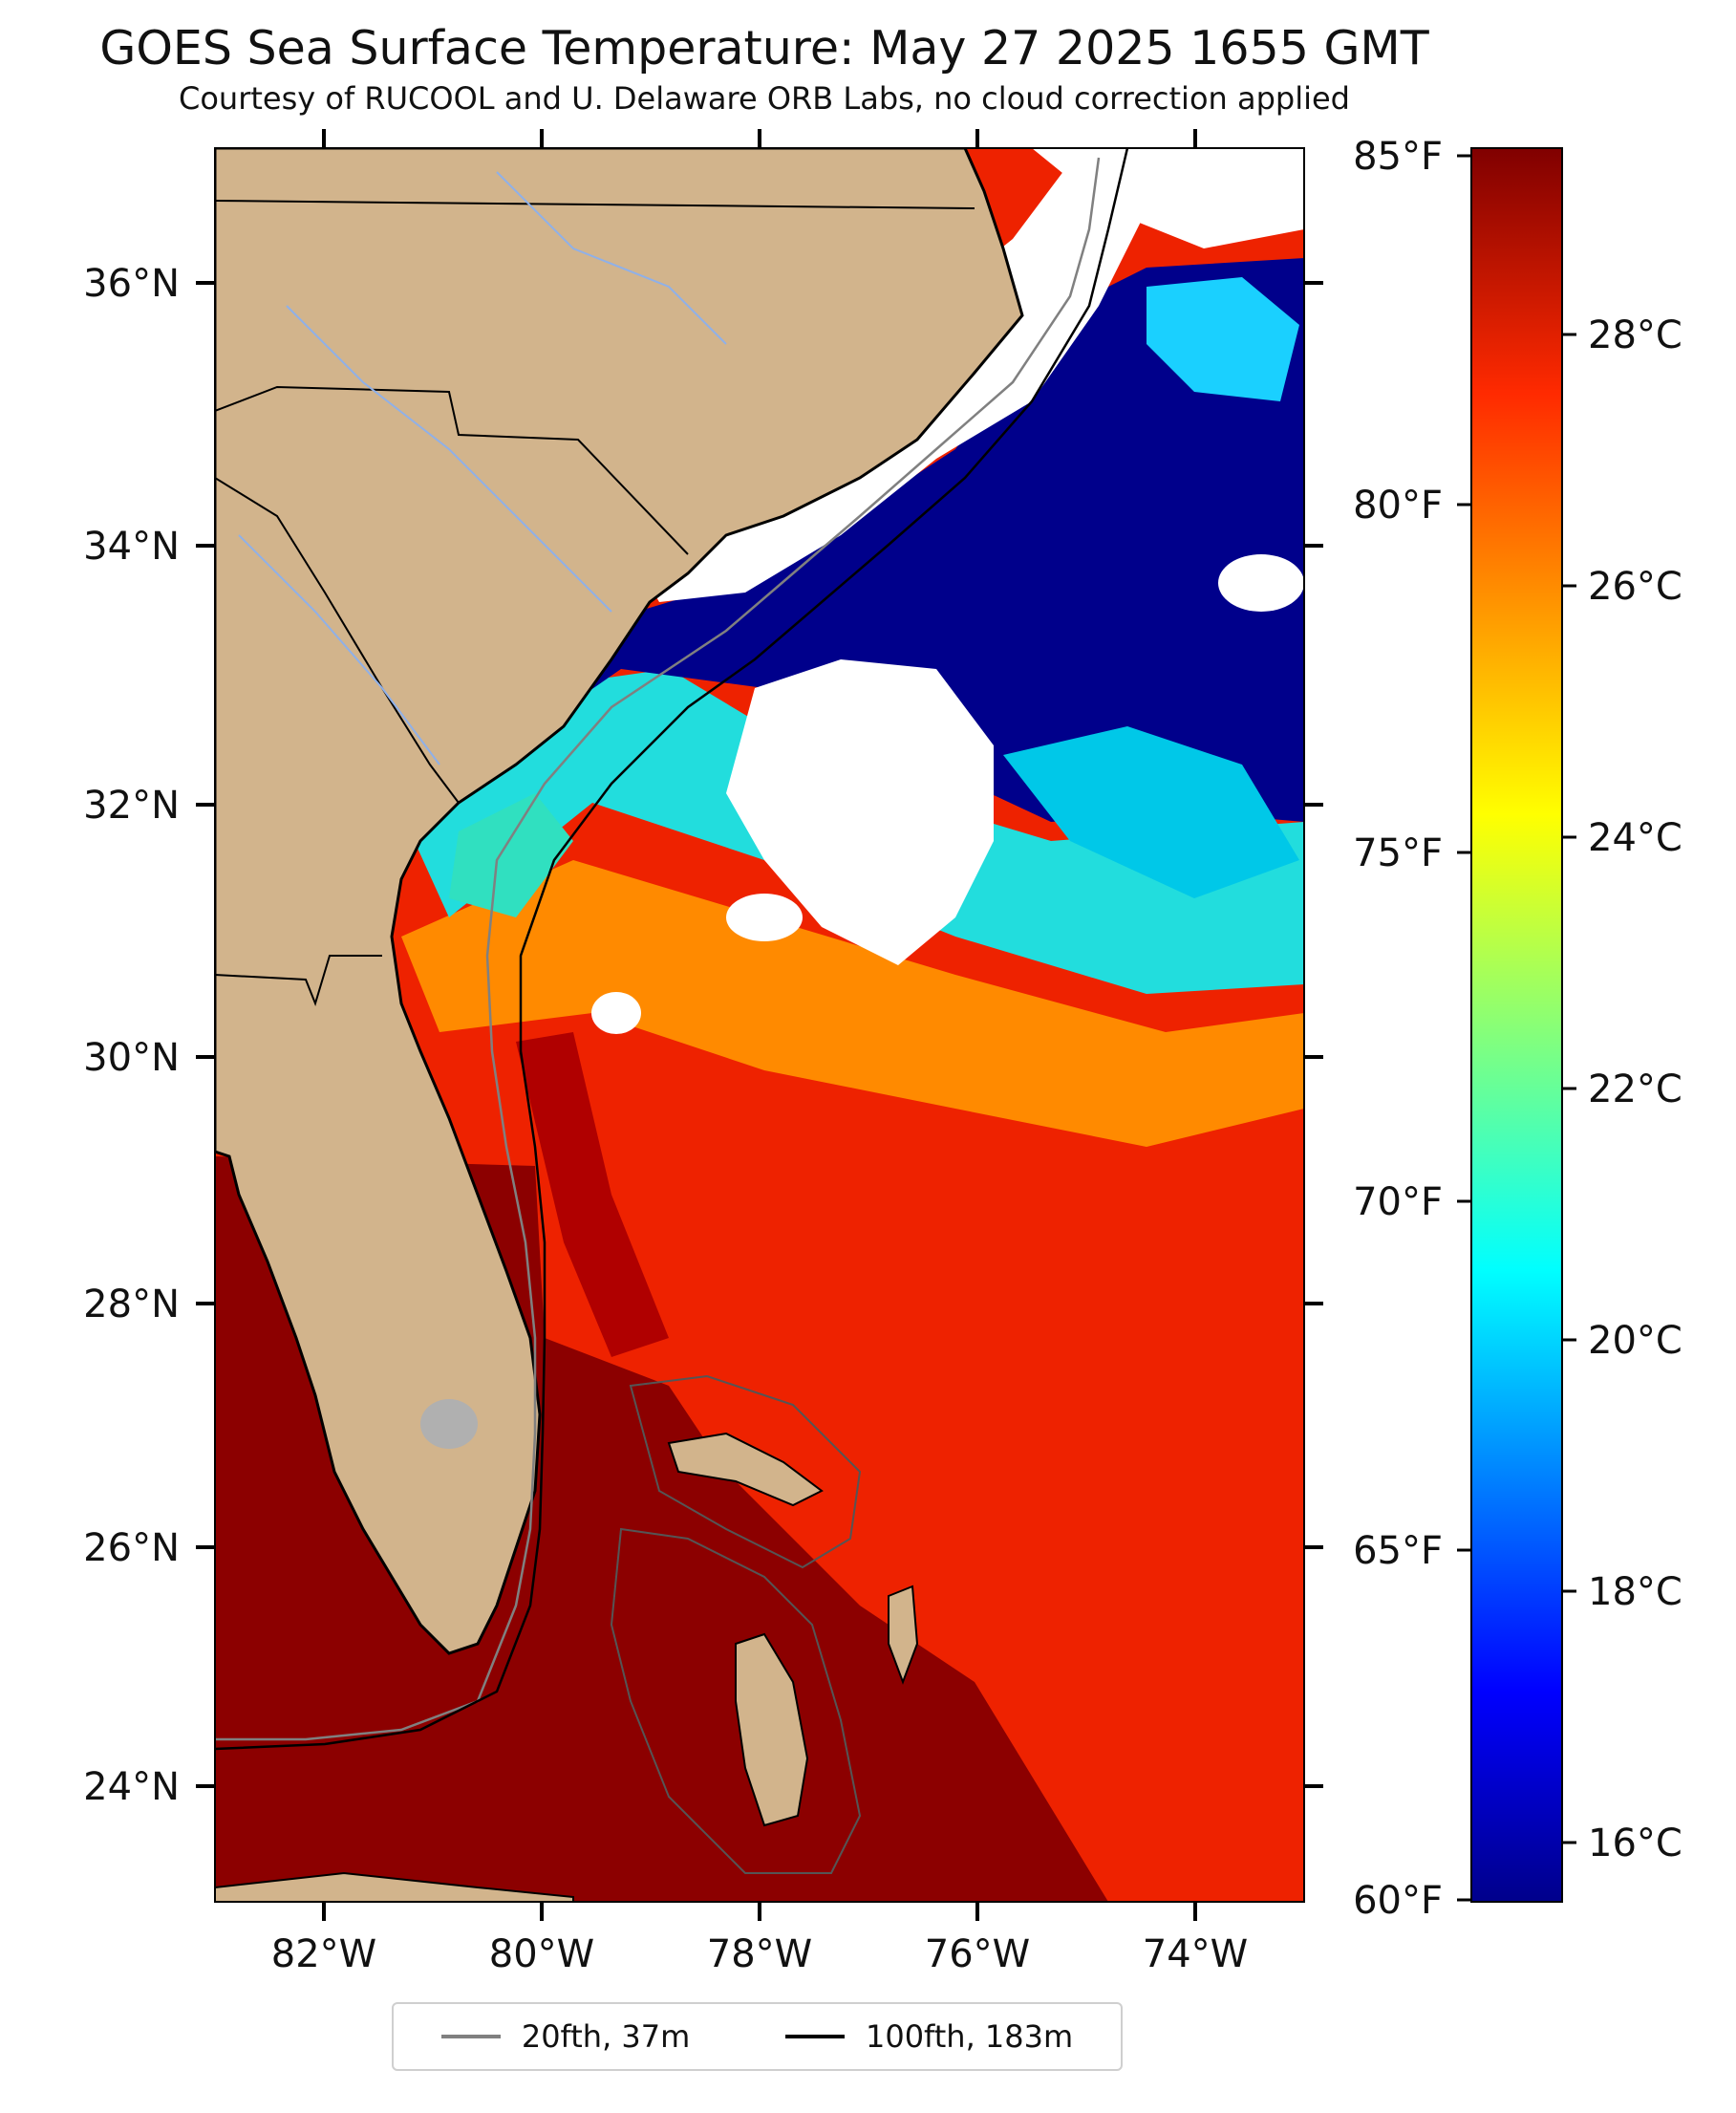 This screenshot has height=2113, width=1736. What do you see at coordinates (1635, 1592) in the screenshot?
I see `cbar-c-label-18: 18°C` at bounding box center [1635, 1592].